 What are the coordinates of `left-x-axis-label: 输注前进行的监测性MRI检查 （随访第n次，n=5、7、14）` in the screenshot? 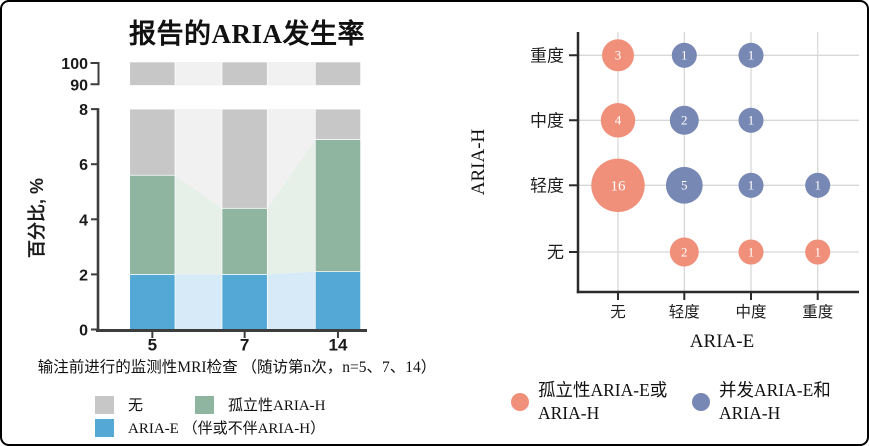 It's located at (237, 367).